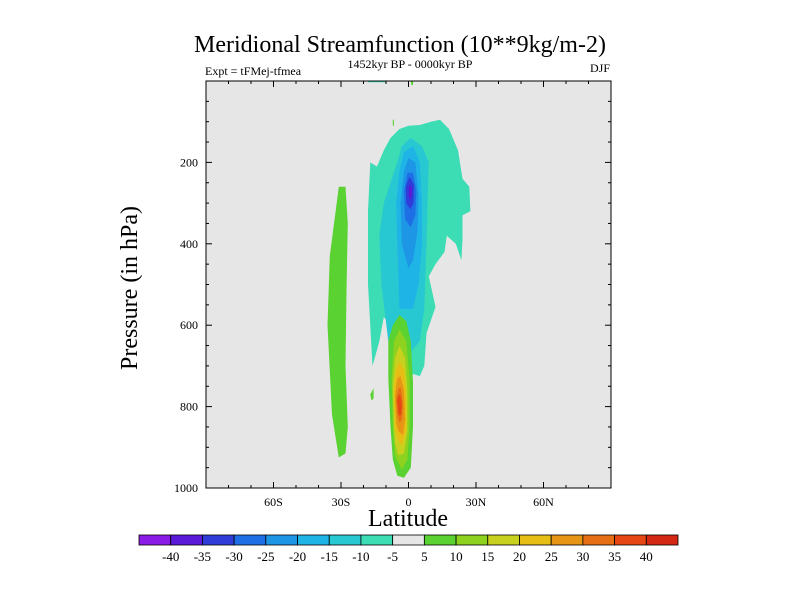 The height and width of the screenshot is (600, 800). I want to click on colorbar-label: -5, so click(392, 556).